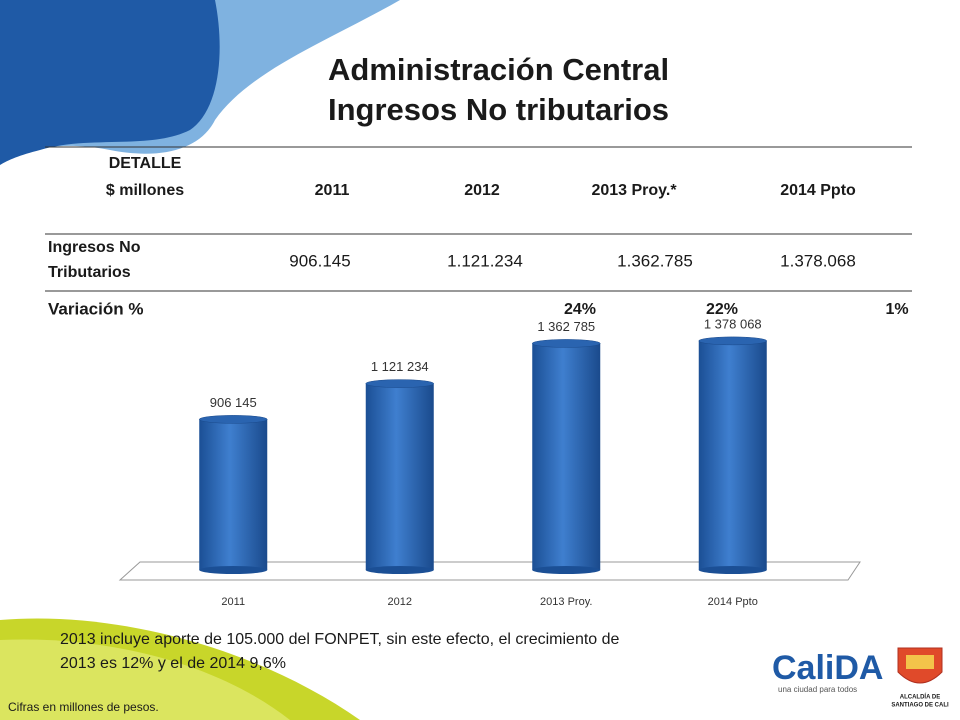 The image size is (960, 720). What do you see at coordinates (482, 190) in the screenshot?
I see `table-header: 2012` at bounding box center [482, 190].